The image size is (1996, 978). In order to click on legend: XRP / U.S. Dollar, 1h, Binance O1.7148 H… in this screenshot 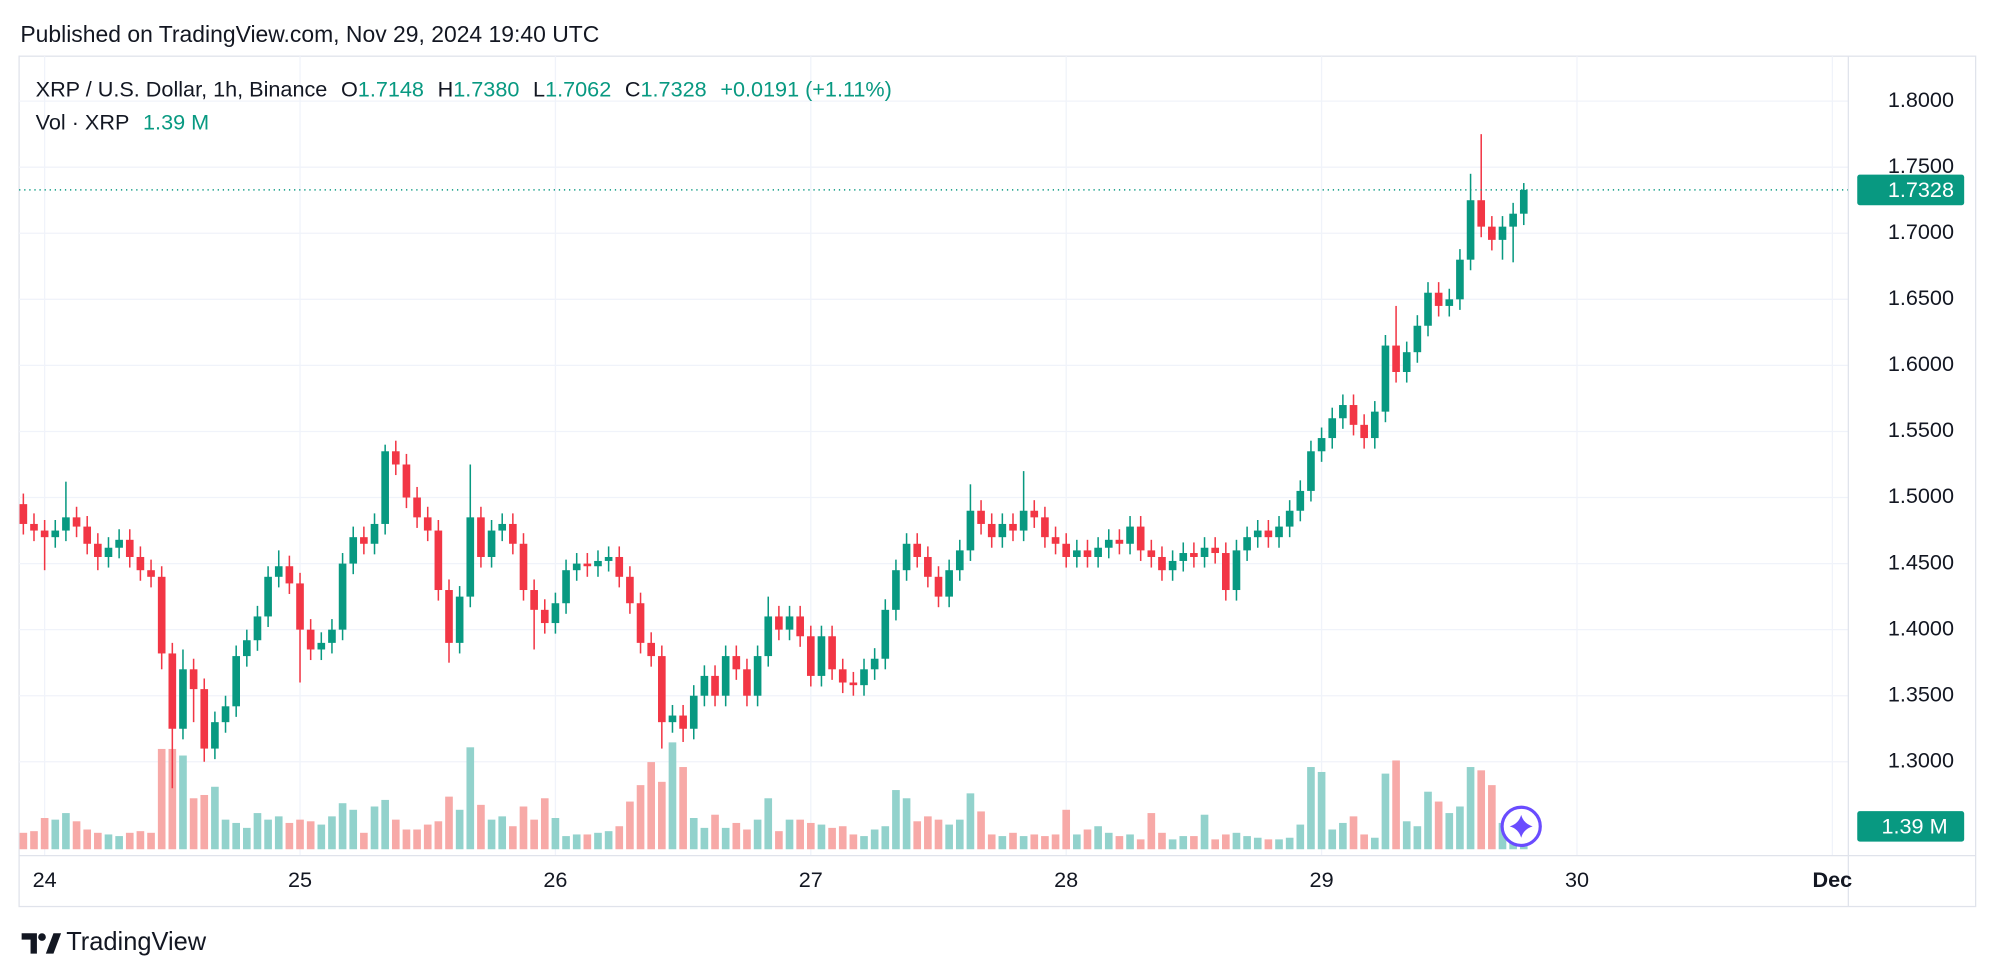, I will do `click(464, 88)`.